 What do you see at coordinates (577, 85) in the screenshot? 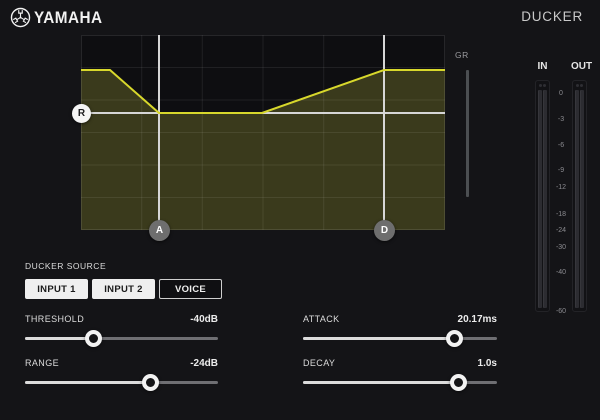
I see `out-peak-dot-left` at bounding box center [577, 85].